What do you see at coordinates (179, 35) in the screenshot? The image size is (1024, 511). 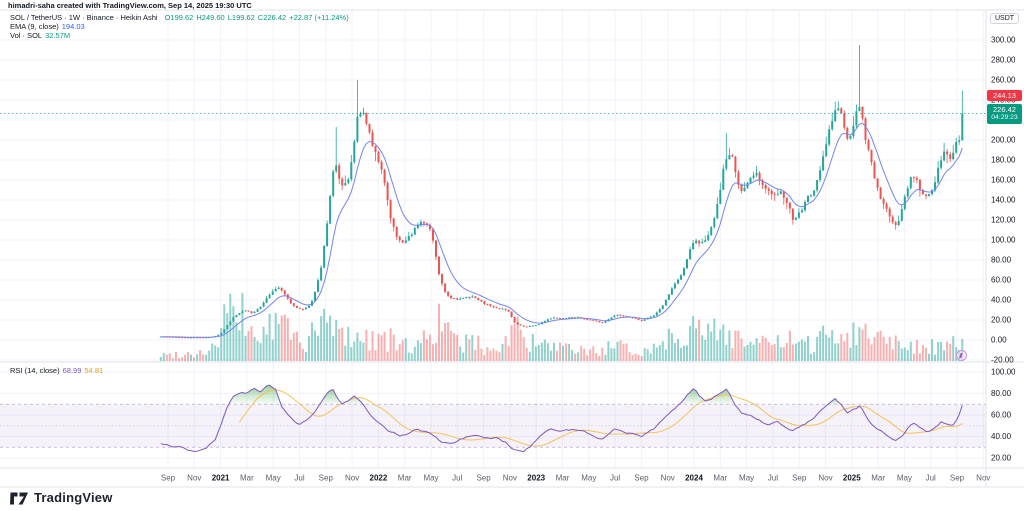 I see `legend-volume-row: Vol · SOL 32.57M` at bounding box center [179, 35].